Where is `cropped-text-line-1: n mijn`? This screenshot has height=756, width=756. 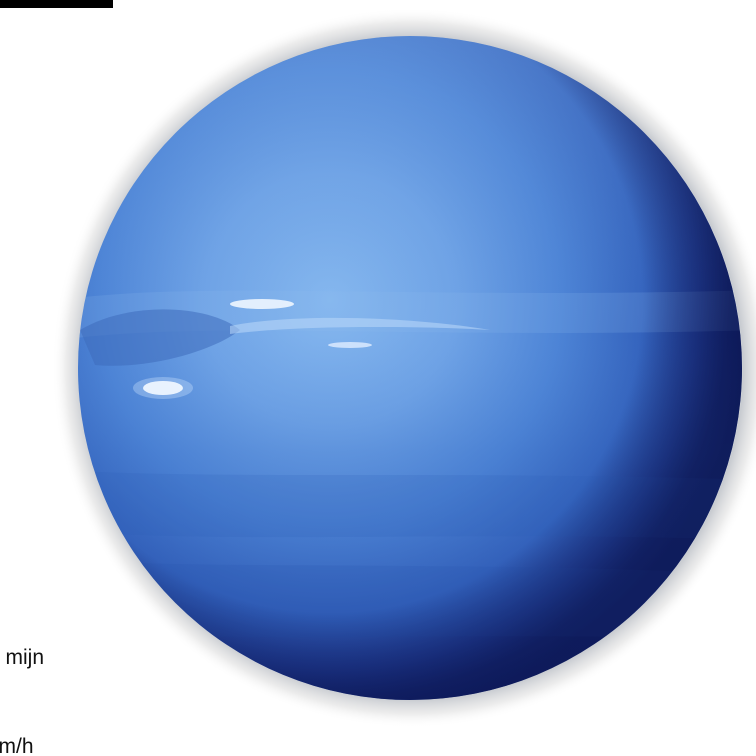 cropped-text-line-1: n mijn is located at coordinates (22, 657).